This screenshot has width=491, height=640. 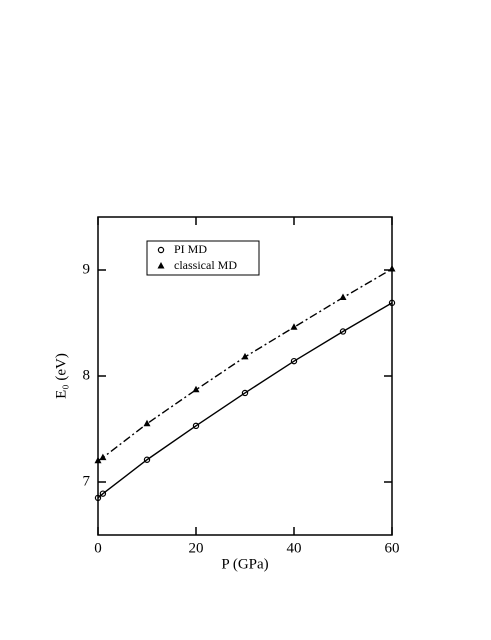 What do you see at coordinates (244, 564) in the screenshot?
I see `x-axis-label: P (GPa)` at bounding box center [244, 564].